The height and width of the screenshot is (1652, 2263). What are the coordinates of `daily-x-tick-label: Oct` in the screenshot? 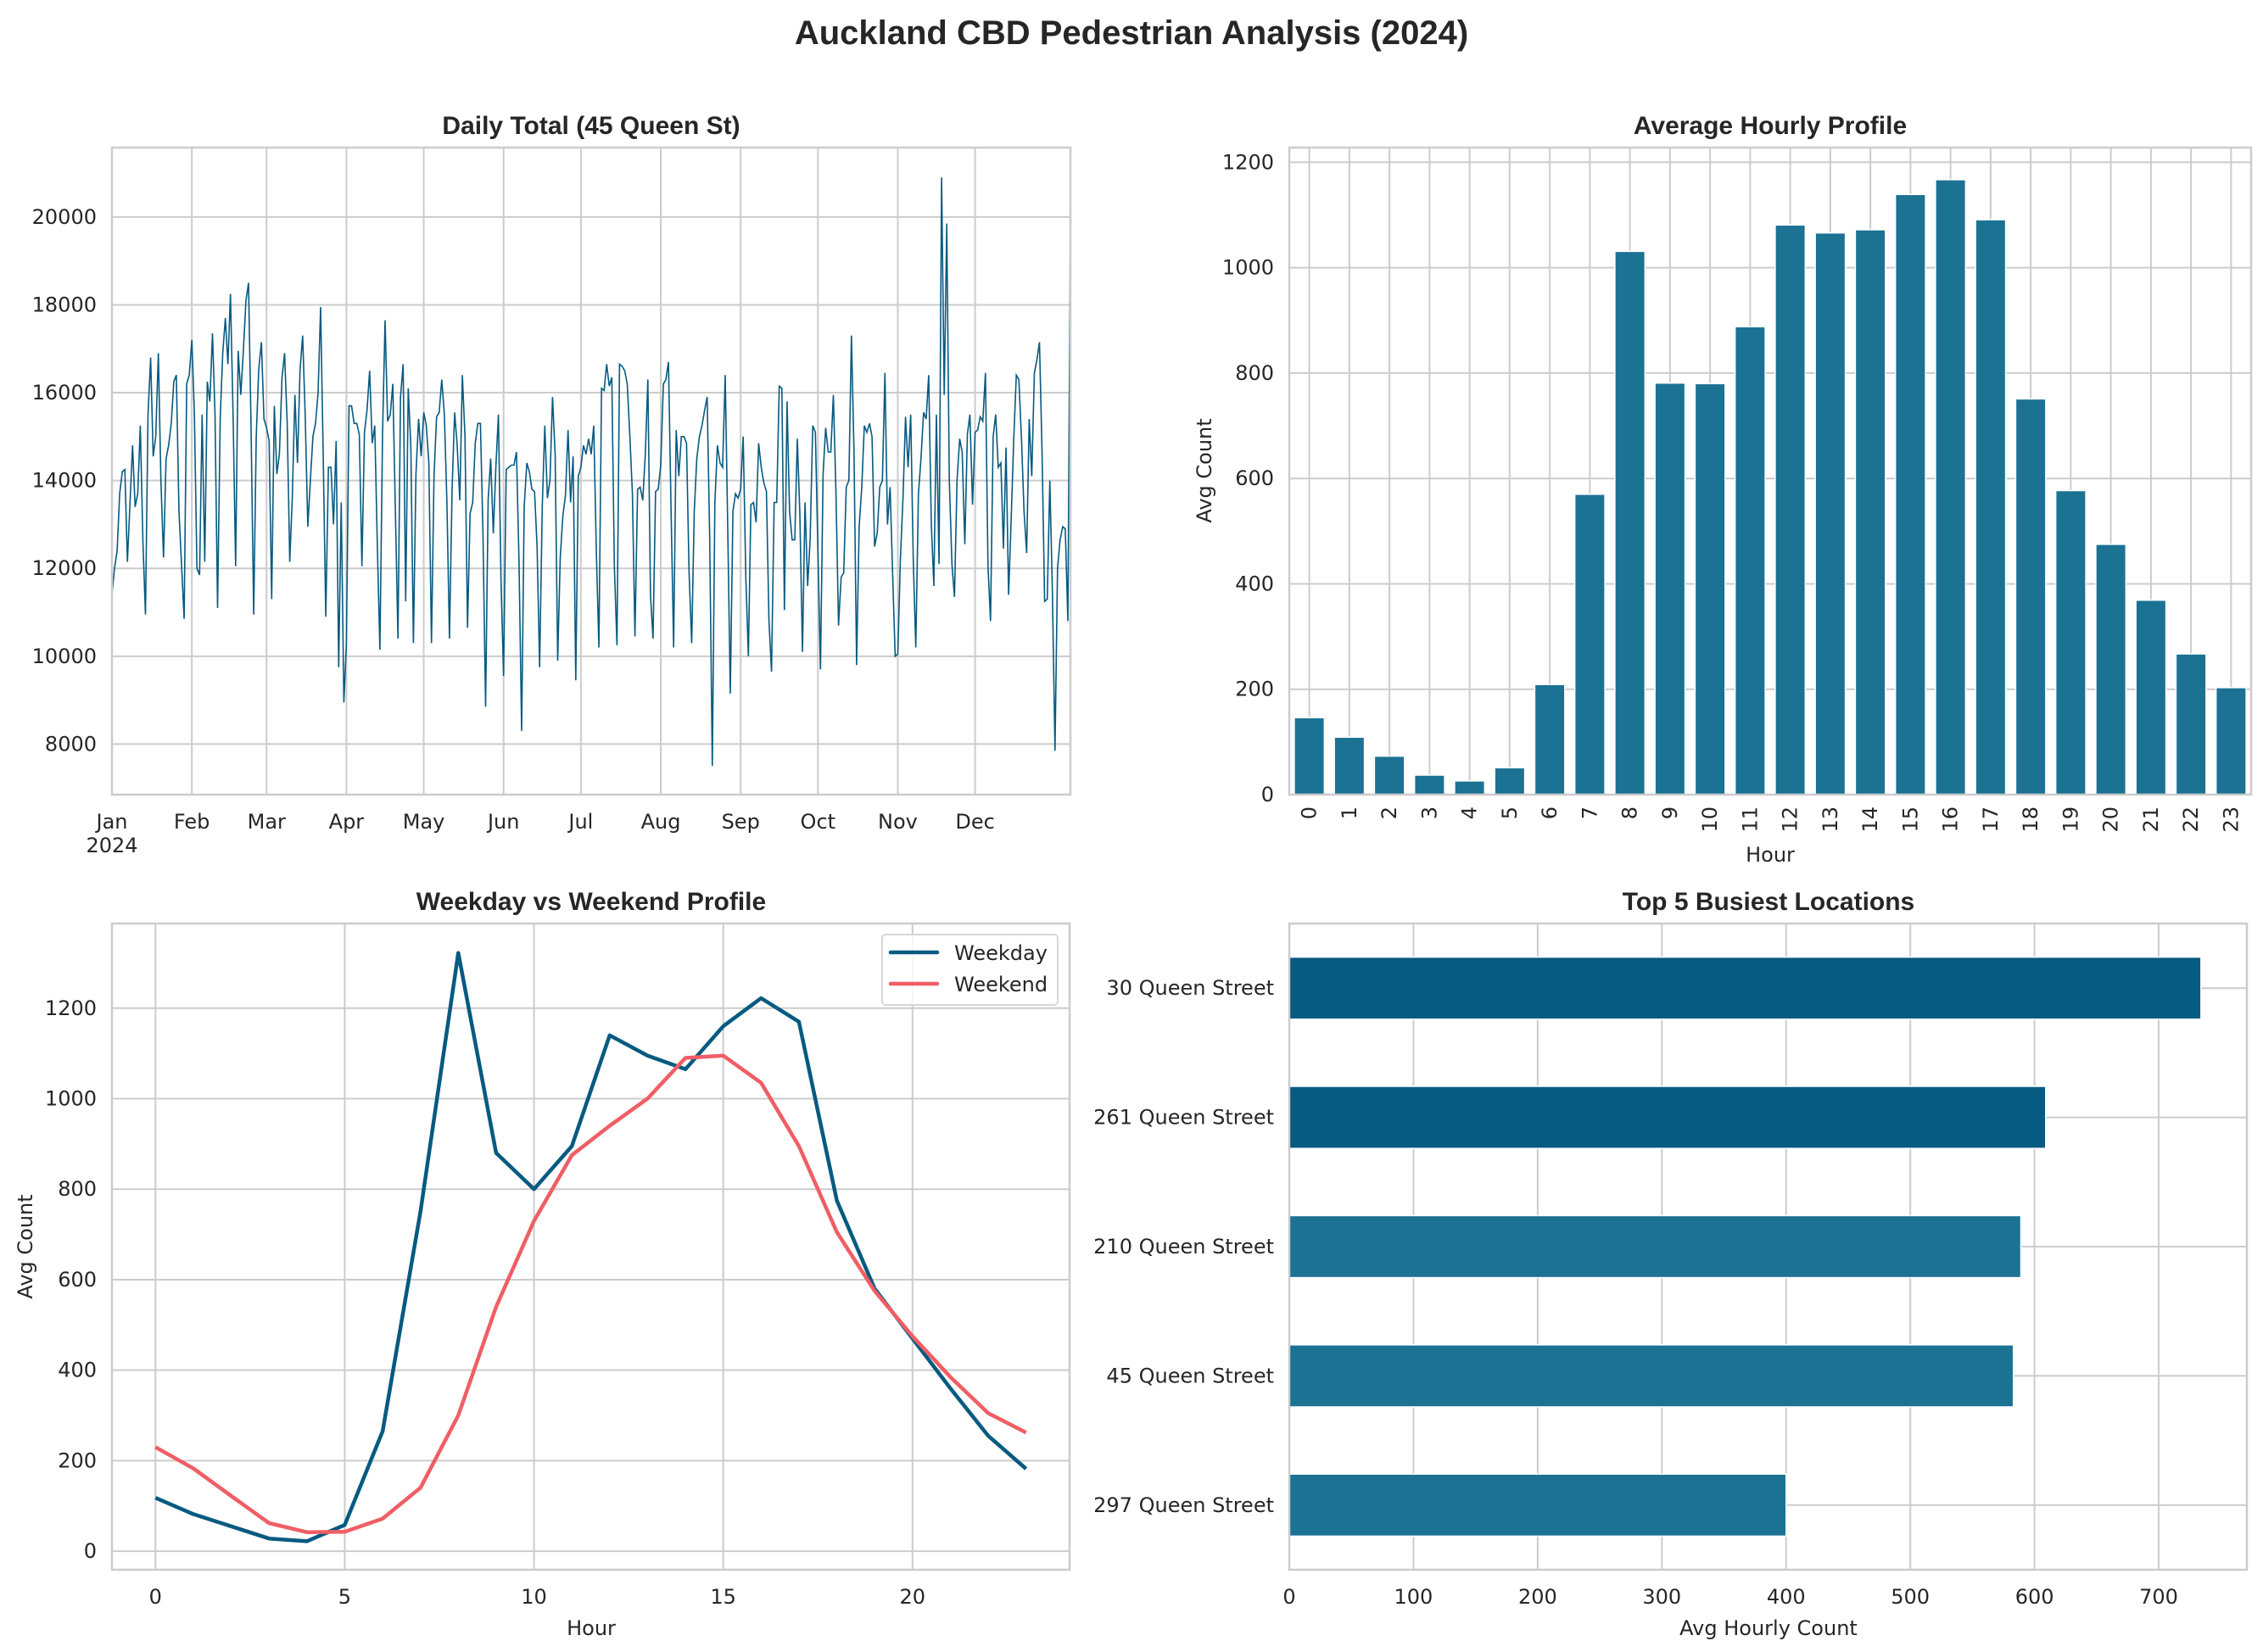 It's located at (819, 822).